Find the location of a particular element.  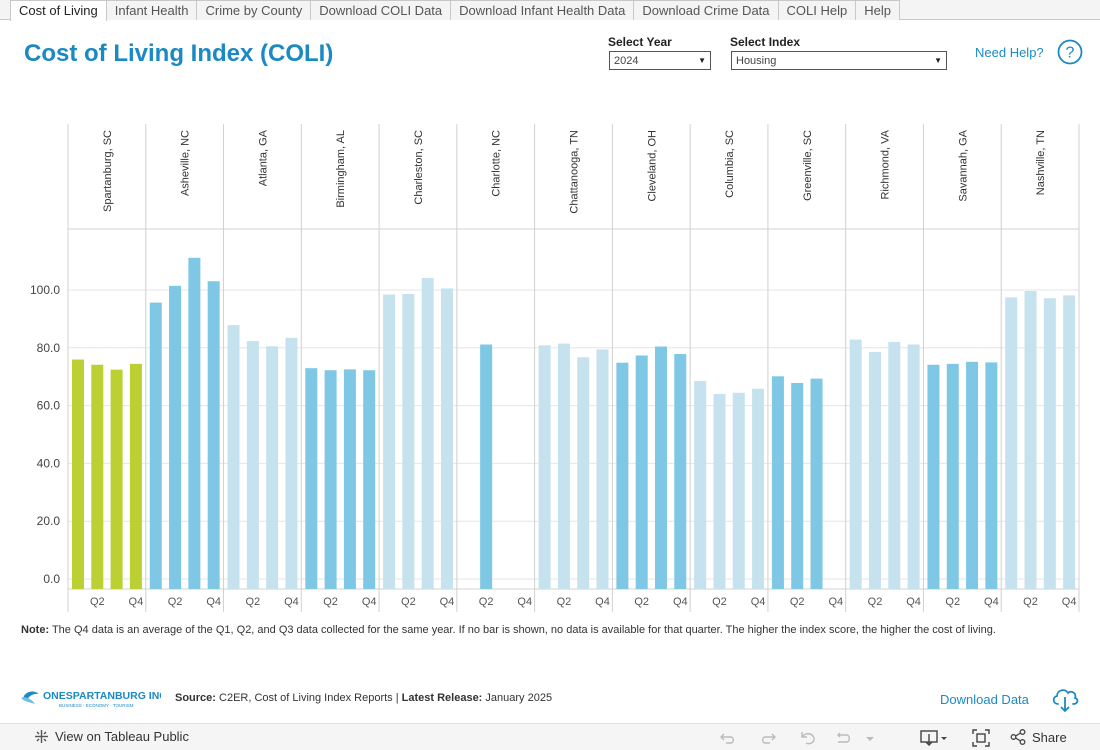

bar-12-q1 is located at coordinates (1011, 443).